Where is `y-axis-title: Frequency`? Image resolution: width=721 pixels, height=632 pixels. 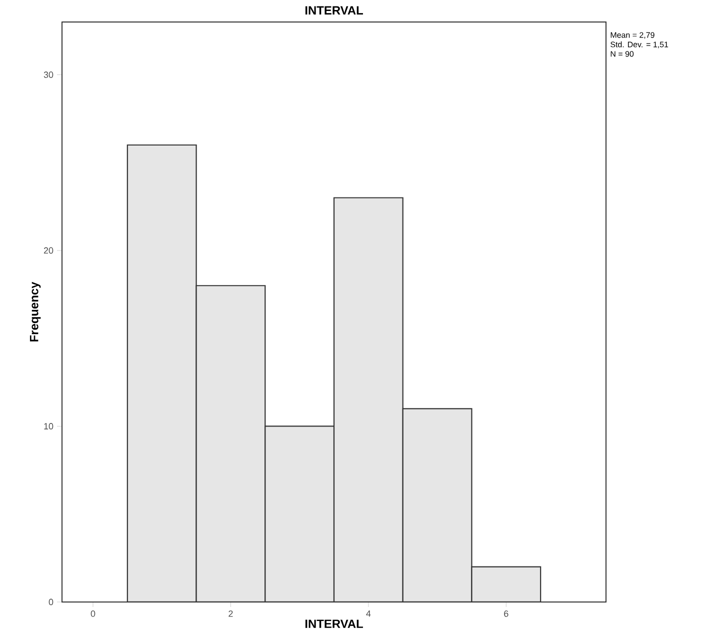
y-axis-title: Frequency is located at coordinates (35, 312).